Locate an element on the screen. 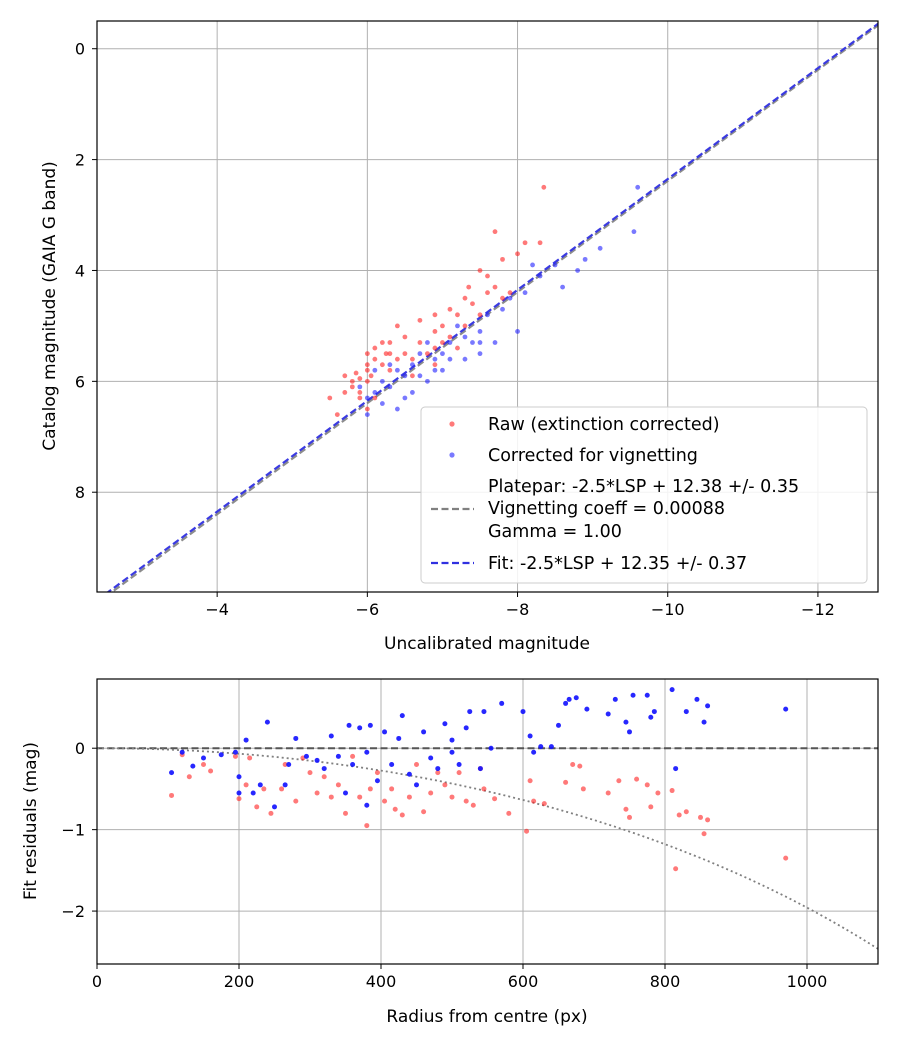  top-scatter-points is located at coordinates (484, 301).